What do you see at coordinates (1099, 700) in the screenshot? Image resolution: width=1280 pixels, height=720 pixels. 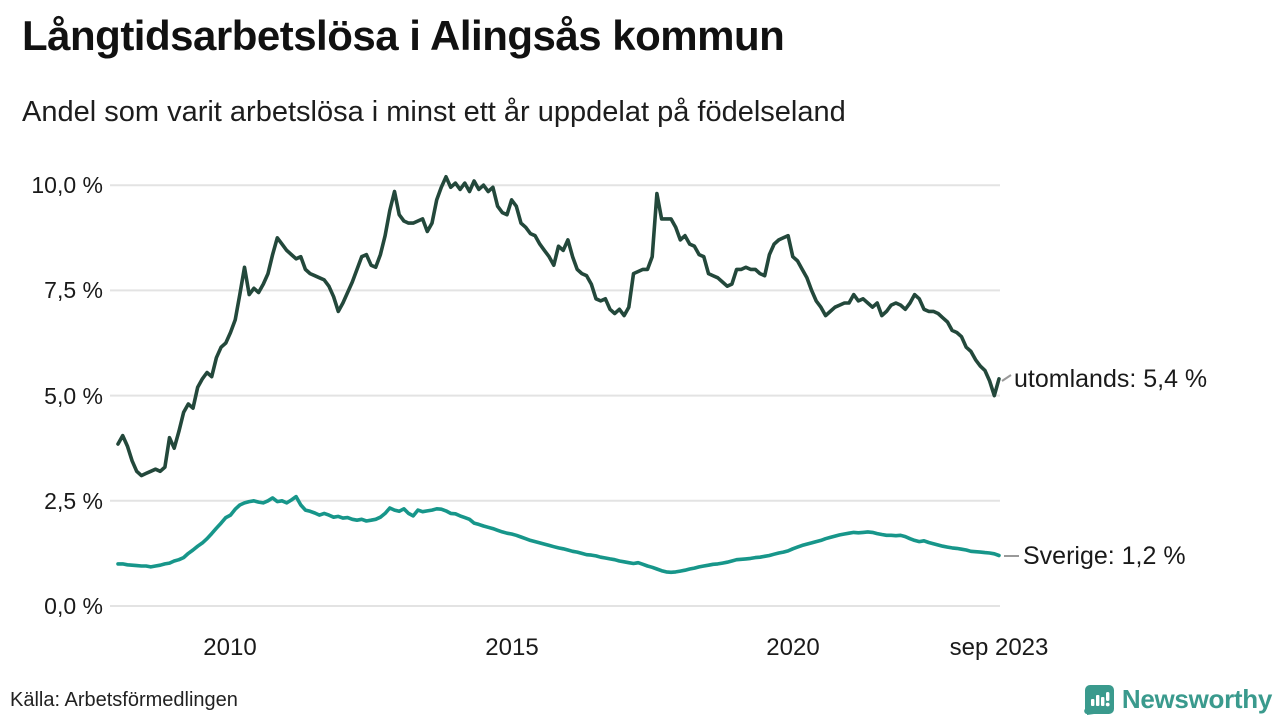 I see `newsworthy-logo-icon` at bounding box center [1099, 700].